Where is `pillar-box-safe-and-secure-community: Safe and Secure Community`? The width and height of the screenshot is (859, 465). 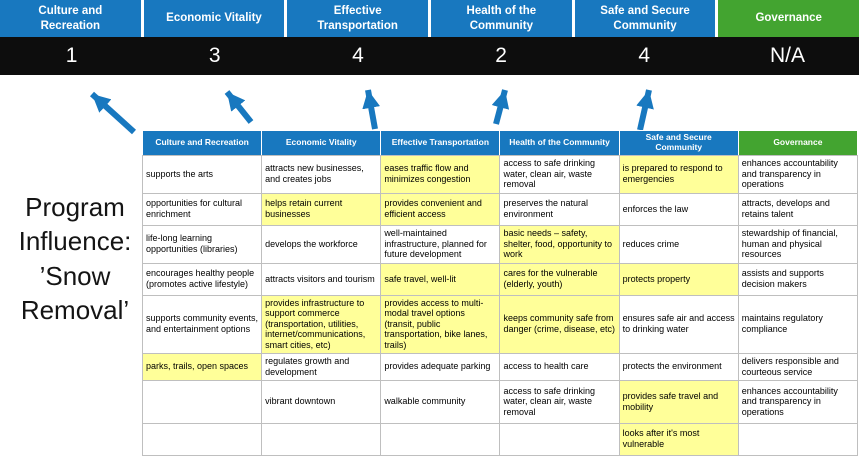
pillar-box-safe-and-secure-community: Safe and Secure Community is located at coordinates (645, 18).